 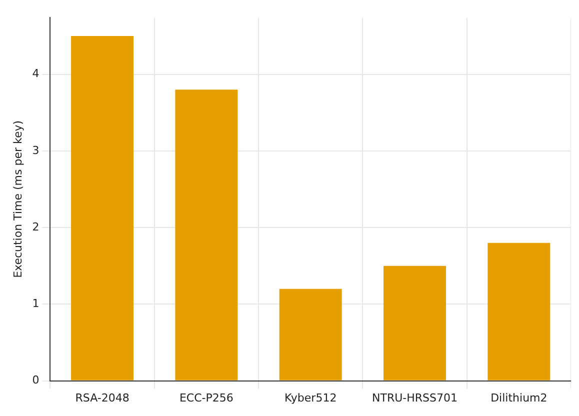 I want to click on x-tick-label: RSA-2048, so click(x=102, y=397).